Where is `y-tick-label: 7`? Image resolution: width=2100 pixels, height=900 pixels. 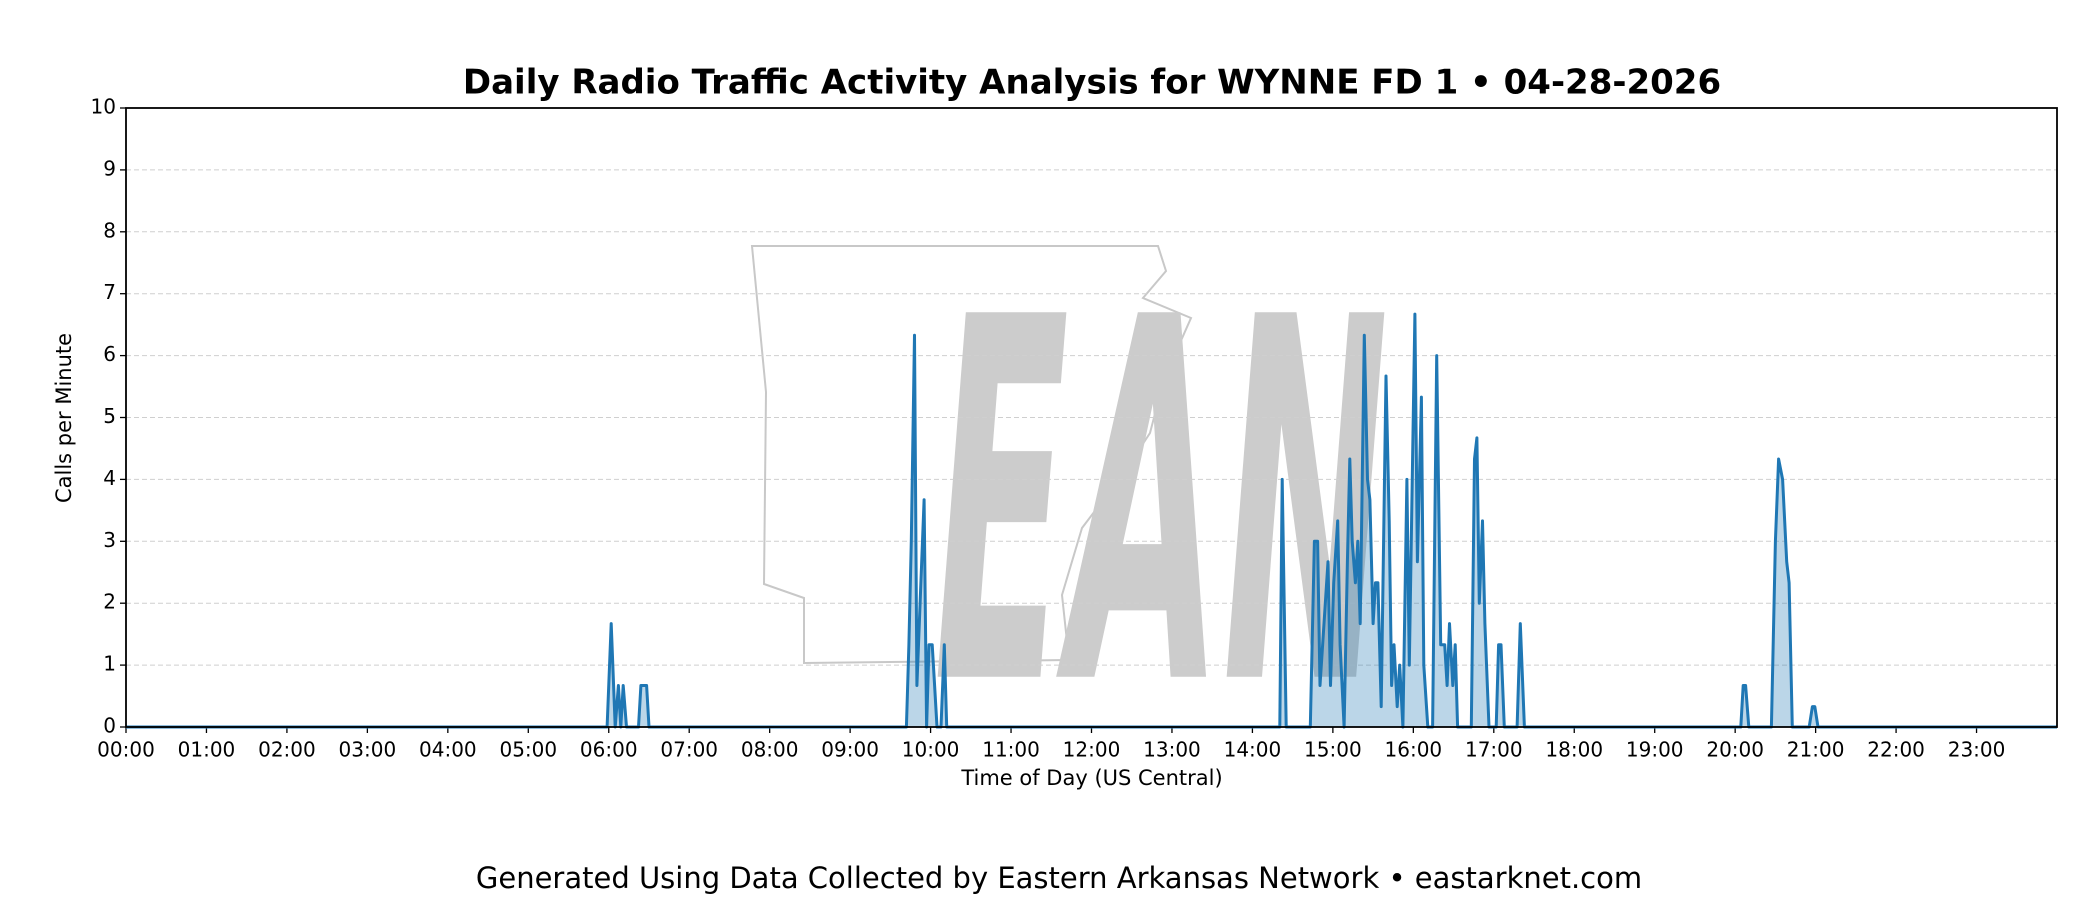
y-tick-label: 7 is located at coordinates (109, 292).